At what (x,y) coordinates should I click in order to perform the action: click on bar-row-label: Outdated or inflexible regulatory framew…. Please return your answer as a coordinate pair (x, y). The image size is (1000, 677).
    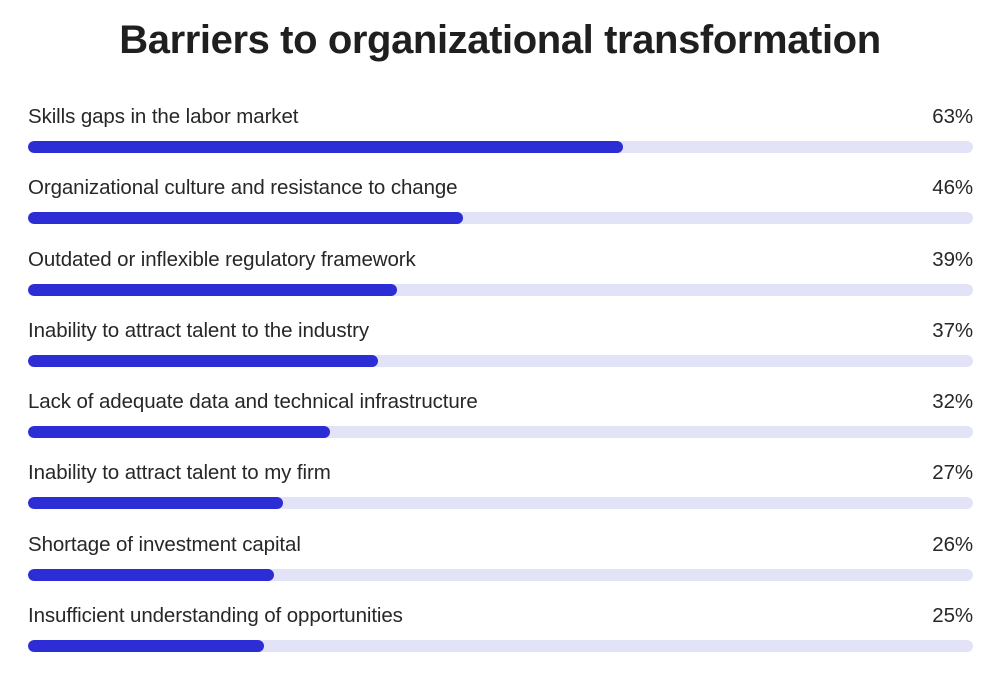
    Looking at the image, I should click on (222, 259).